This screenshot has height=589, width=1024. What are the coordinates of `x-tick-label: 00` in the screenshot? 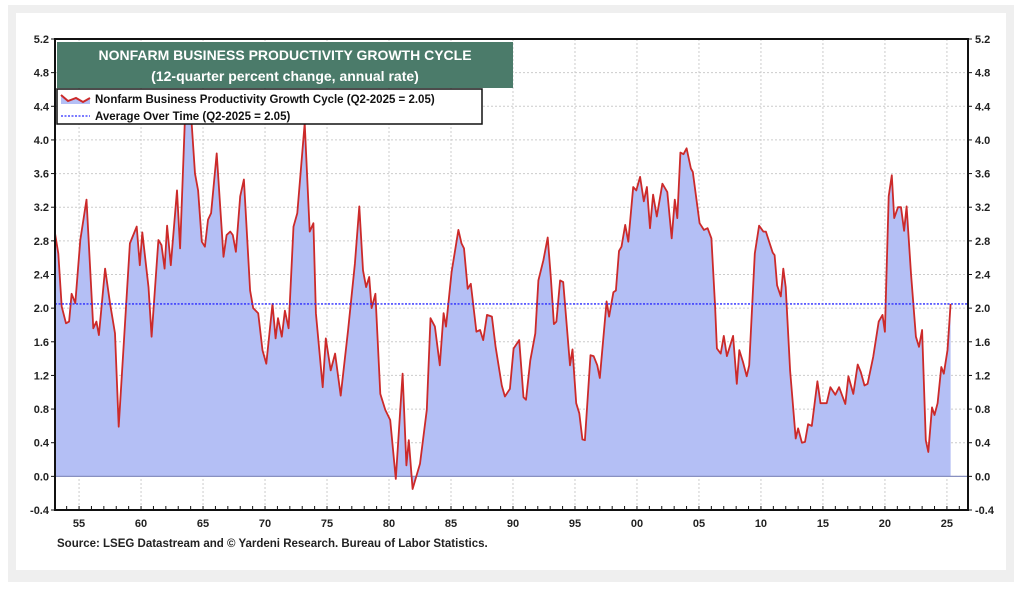 It's located at (637, 524).